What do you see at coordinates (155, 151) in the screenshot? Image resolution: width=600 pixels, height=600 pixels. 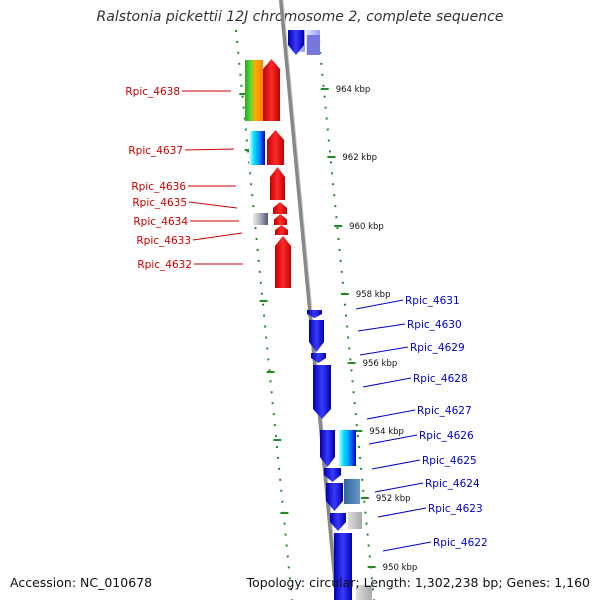 I see `gene-label-forward: Rpic_4637` at bounding box center [155, 151].